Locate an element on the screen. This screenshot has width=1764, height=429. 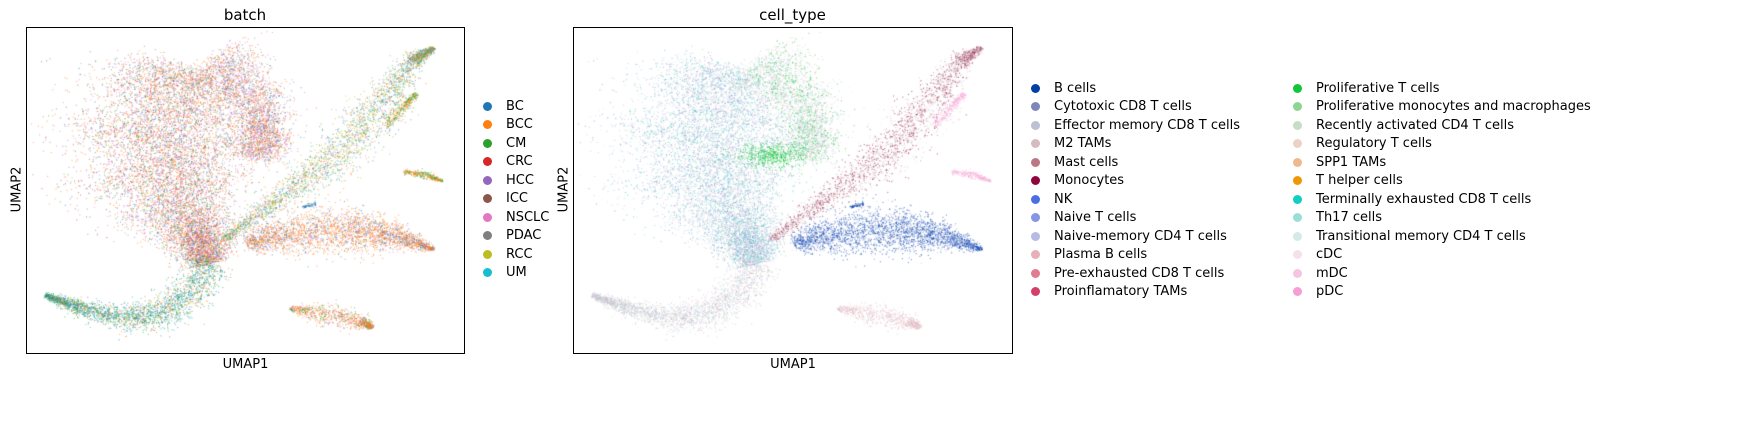
legend-label: UM is located at coordinates (516, 272).